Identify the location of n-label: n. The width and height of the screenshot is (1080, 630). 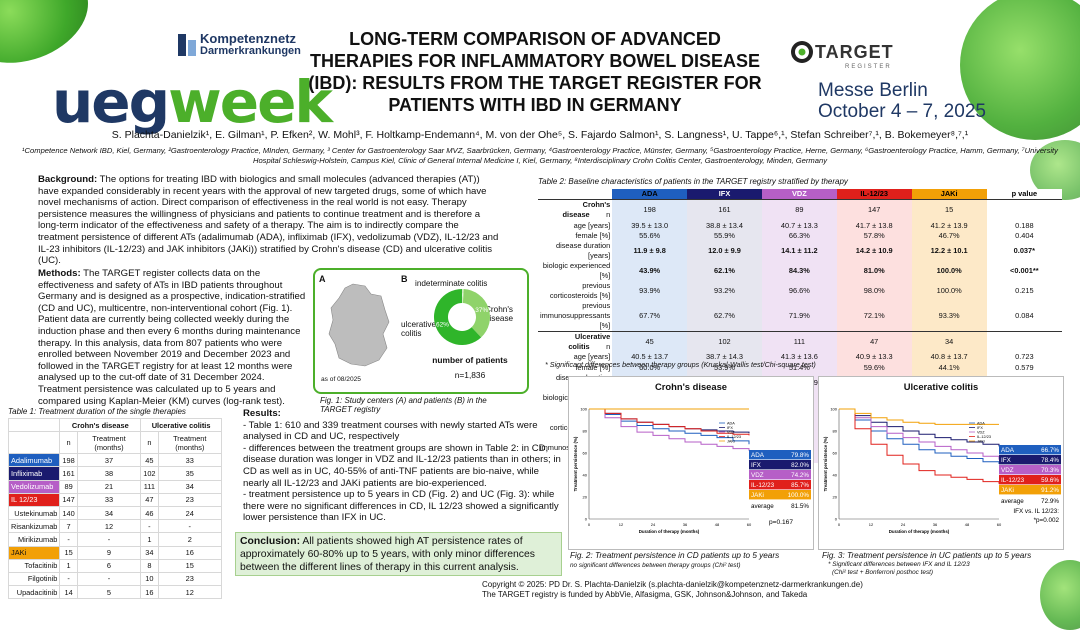
(608, 215).